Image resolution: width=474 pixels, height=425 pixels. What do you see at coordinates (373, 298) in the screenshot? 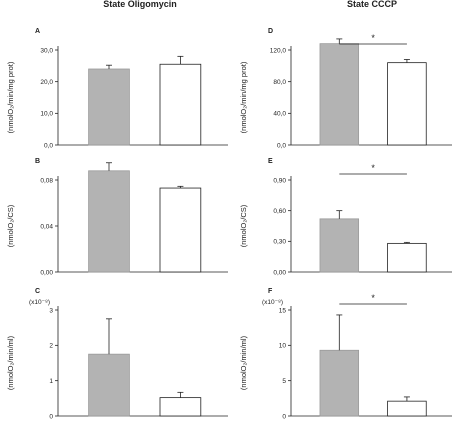
I see `panel-f-significance-star: *` at bounding box center [373, 298].